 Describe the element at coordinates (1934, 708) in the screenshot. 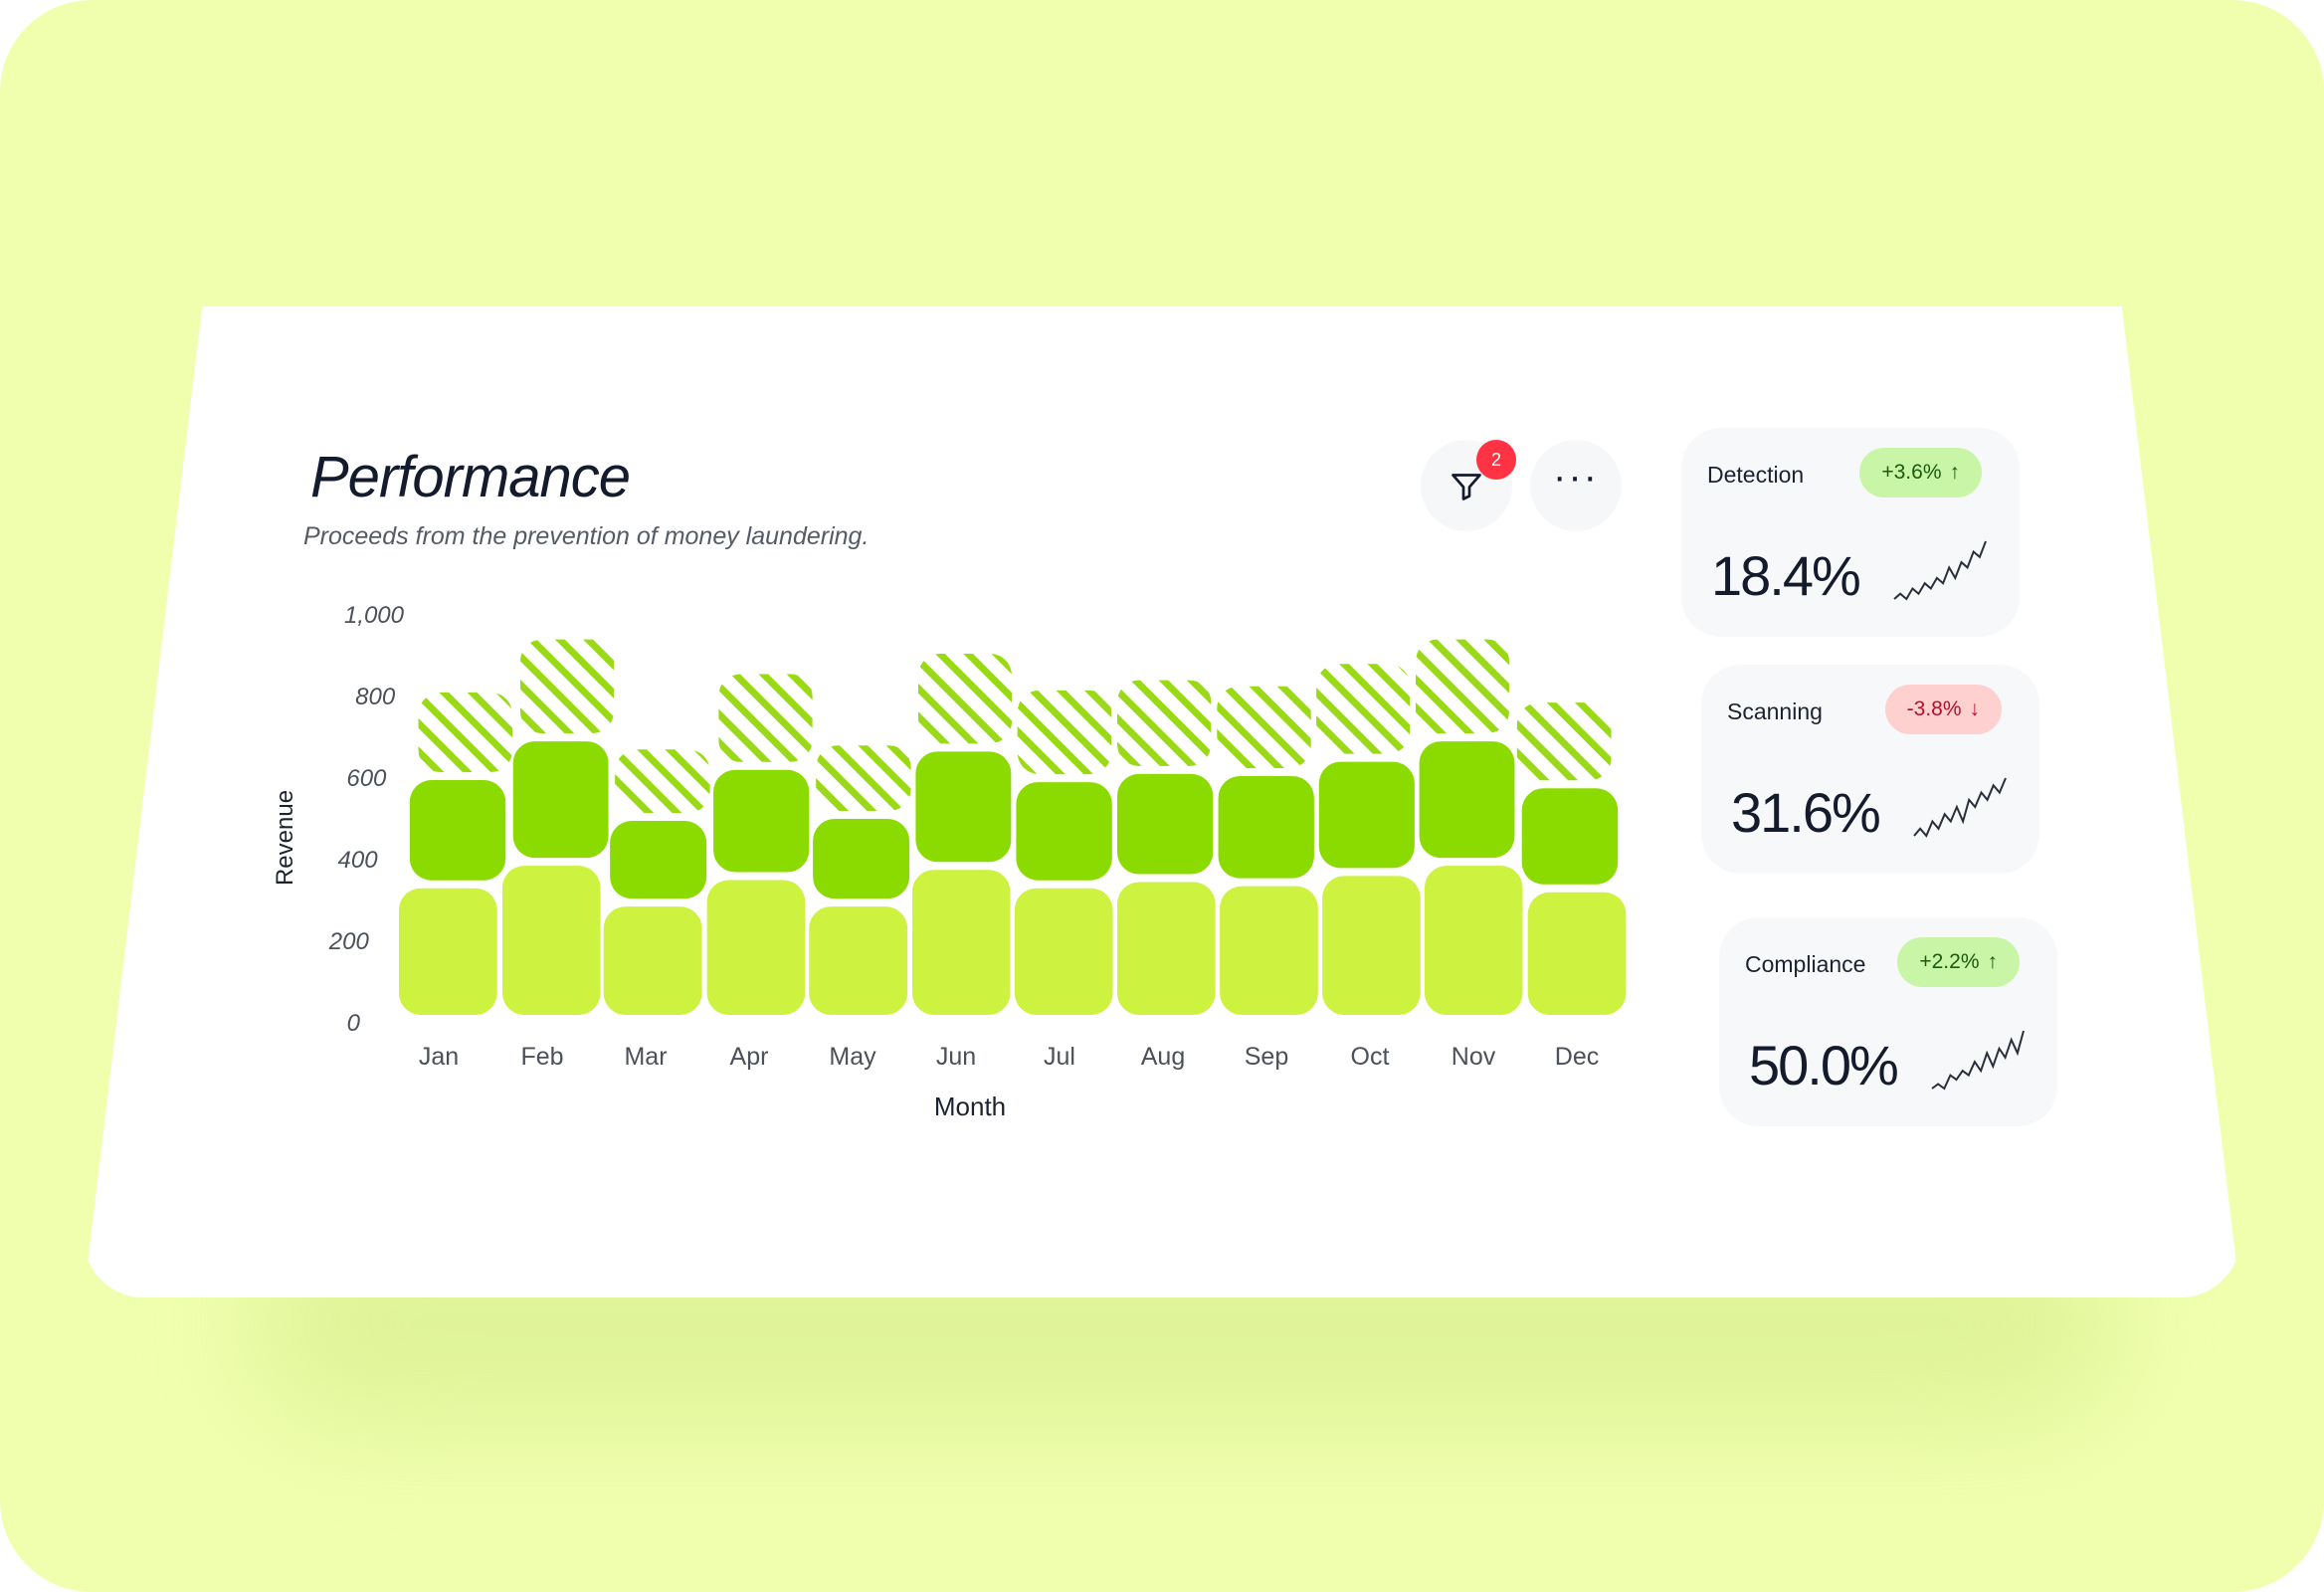

I see `stat-change-value: -3.8%` at that location.